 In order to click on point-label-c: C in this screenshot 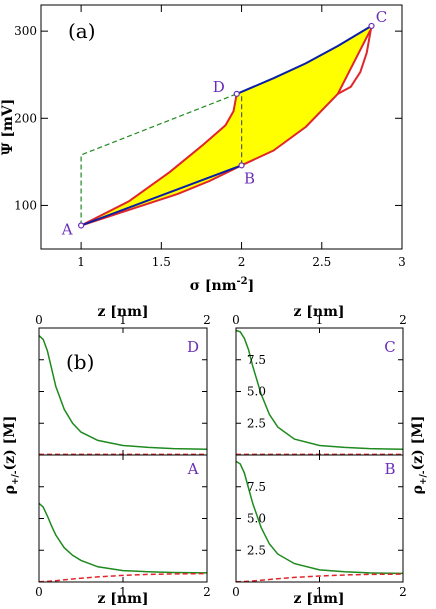, I will do `click(381, 17)`.